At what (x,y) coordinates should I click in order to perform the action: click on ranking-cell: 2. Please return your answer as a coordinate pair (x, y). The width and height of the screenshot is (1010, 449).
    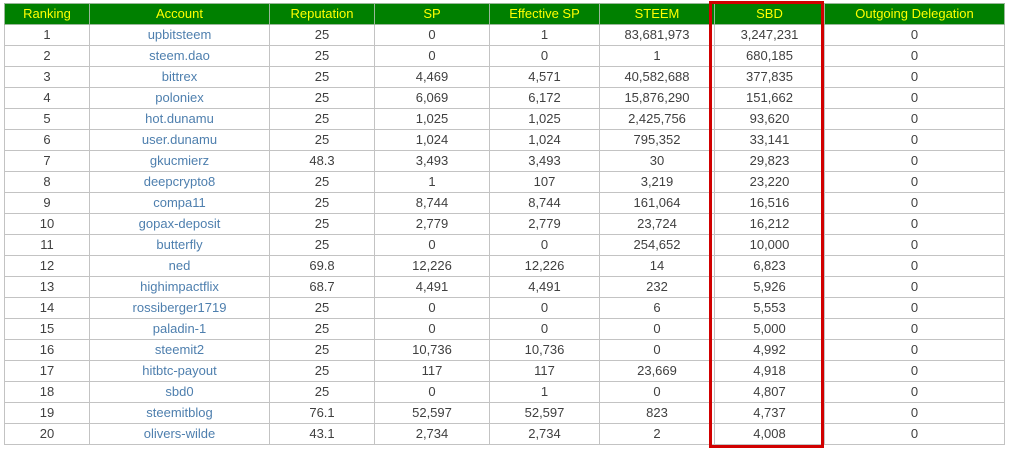
    Looking at the image, I should click on (47, 56).